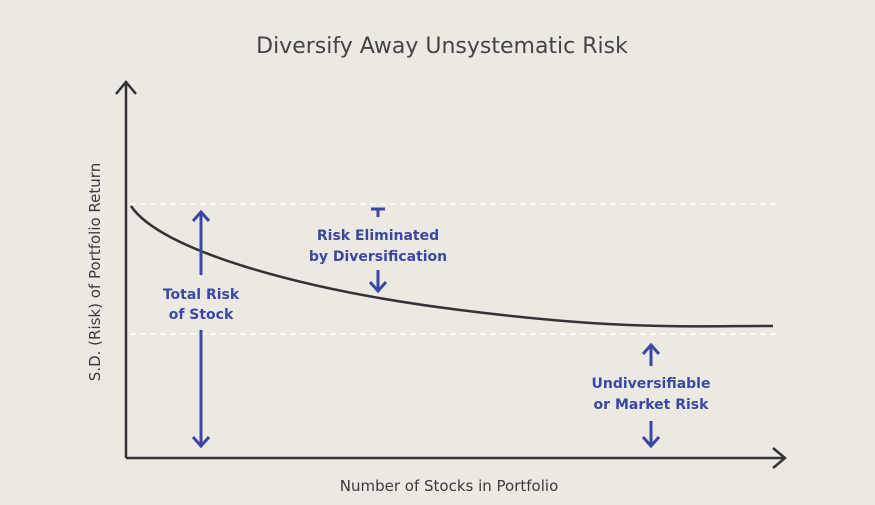 The height and width of the screenshot is (505, 875). Describe the element at coordinates (201, 295) in the screenshot. I see `annotation: Total Risk` at that location.